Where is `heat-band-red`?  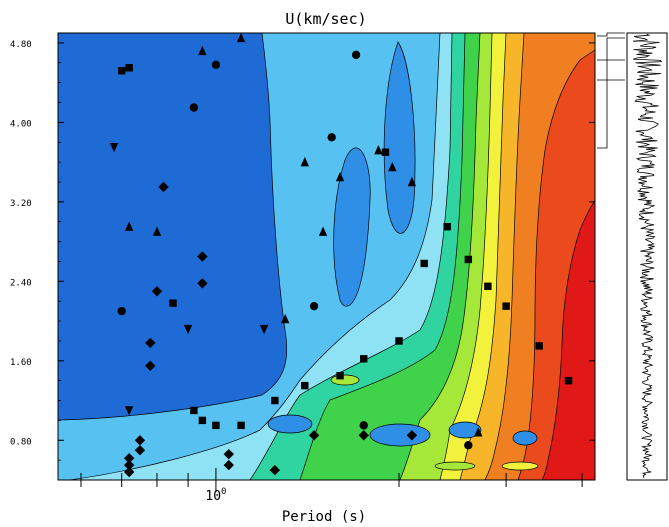 heat-band-red is located at coordinates (568, 339).